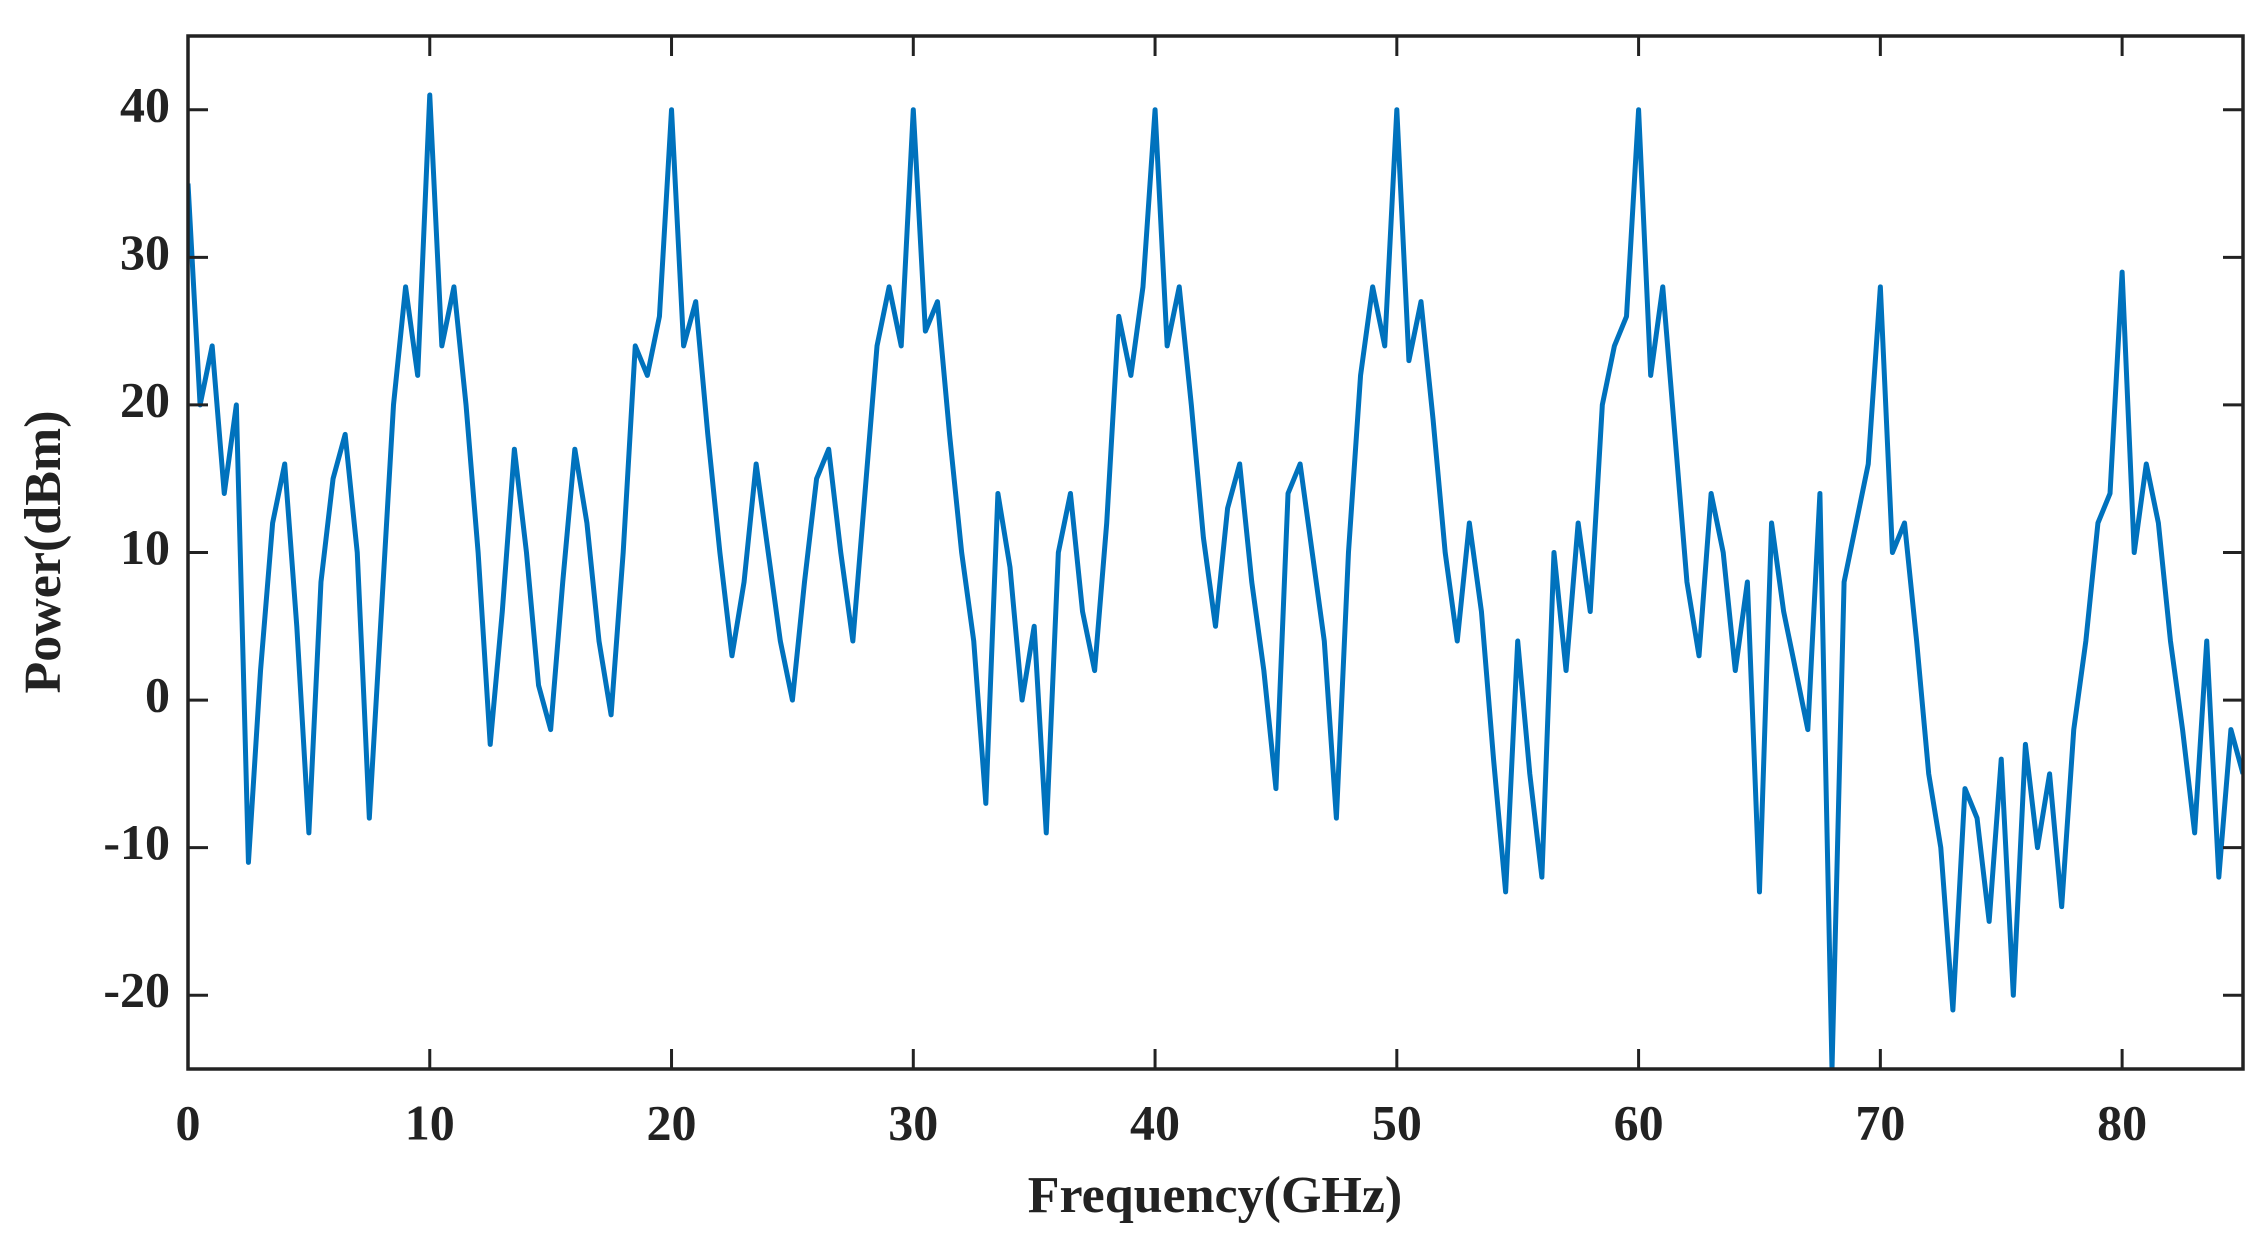 Image resolution: width=2264 pixels, height=1250 pixels. What do you see at coordinates (913, 1122) in the screenshot?
I see `x-tick-label: 30` at bounding box center [913, 1122].